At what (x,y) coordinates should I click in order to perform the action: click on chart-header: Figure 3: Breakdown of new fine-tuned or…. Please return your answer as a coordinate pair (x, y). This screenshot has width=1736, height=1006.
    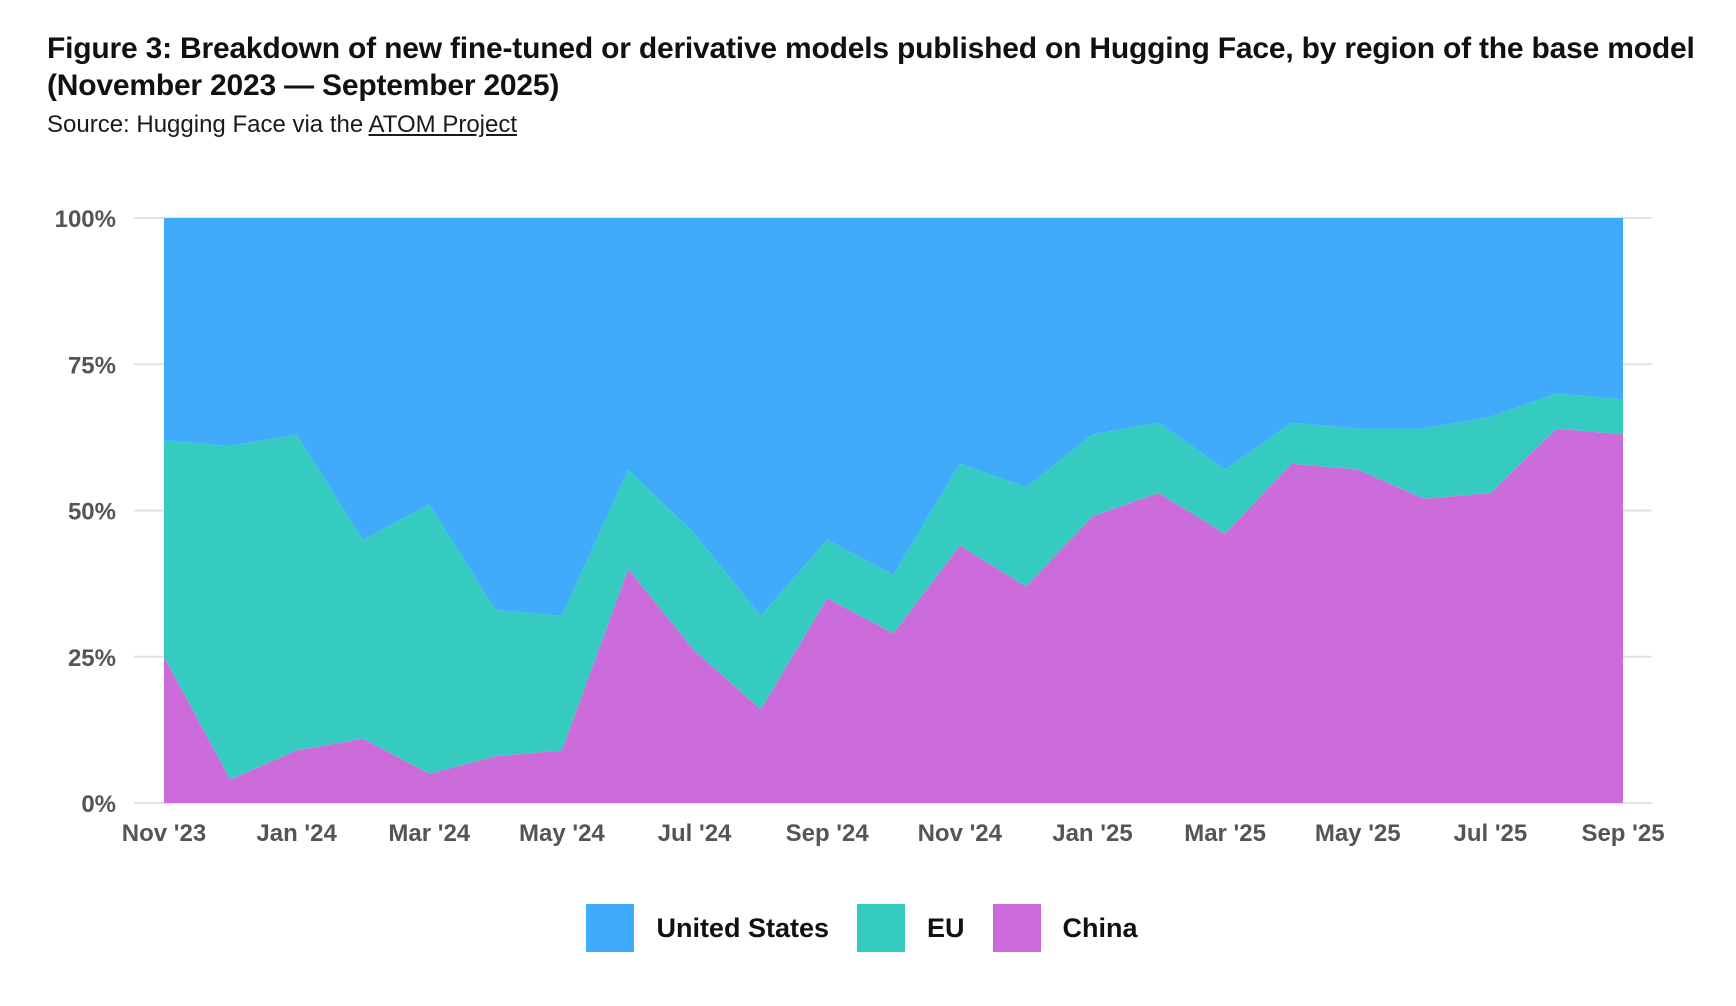
    Looking at the image, I should click on (877, 85).